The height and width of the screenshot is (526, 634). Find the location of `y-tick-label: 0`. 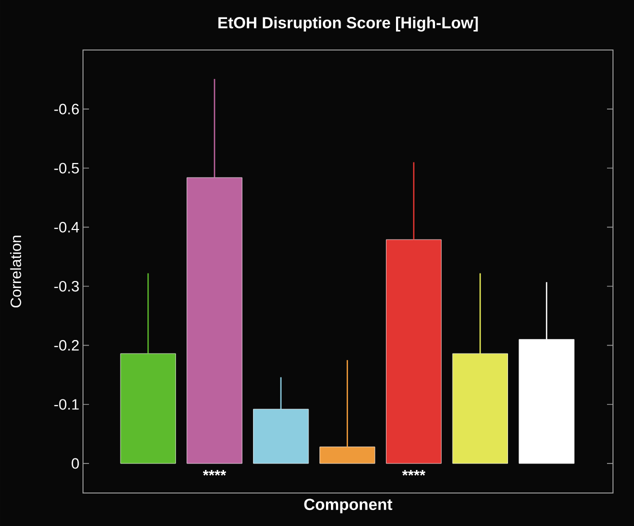

y-tick-label: 0 is located at coordinates (75, 463).